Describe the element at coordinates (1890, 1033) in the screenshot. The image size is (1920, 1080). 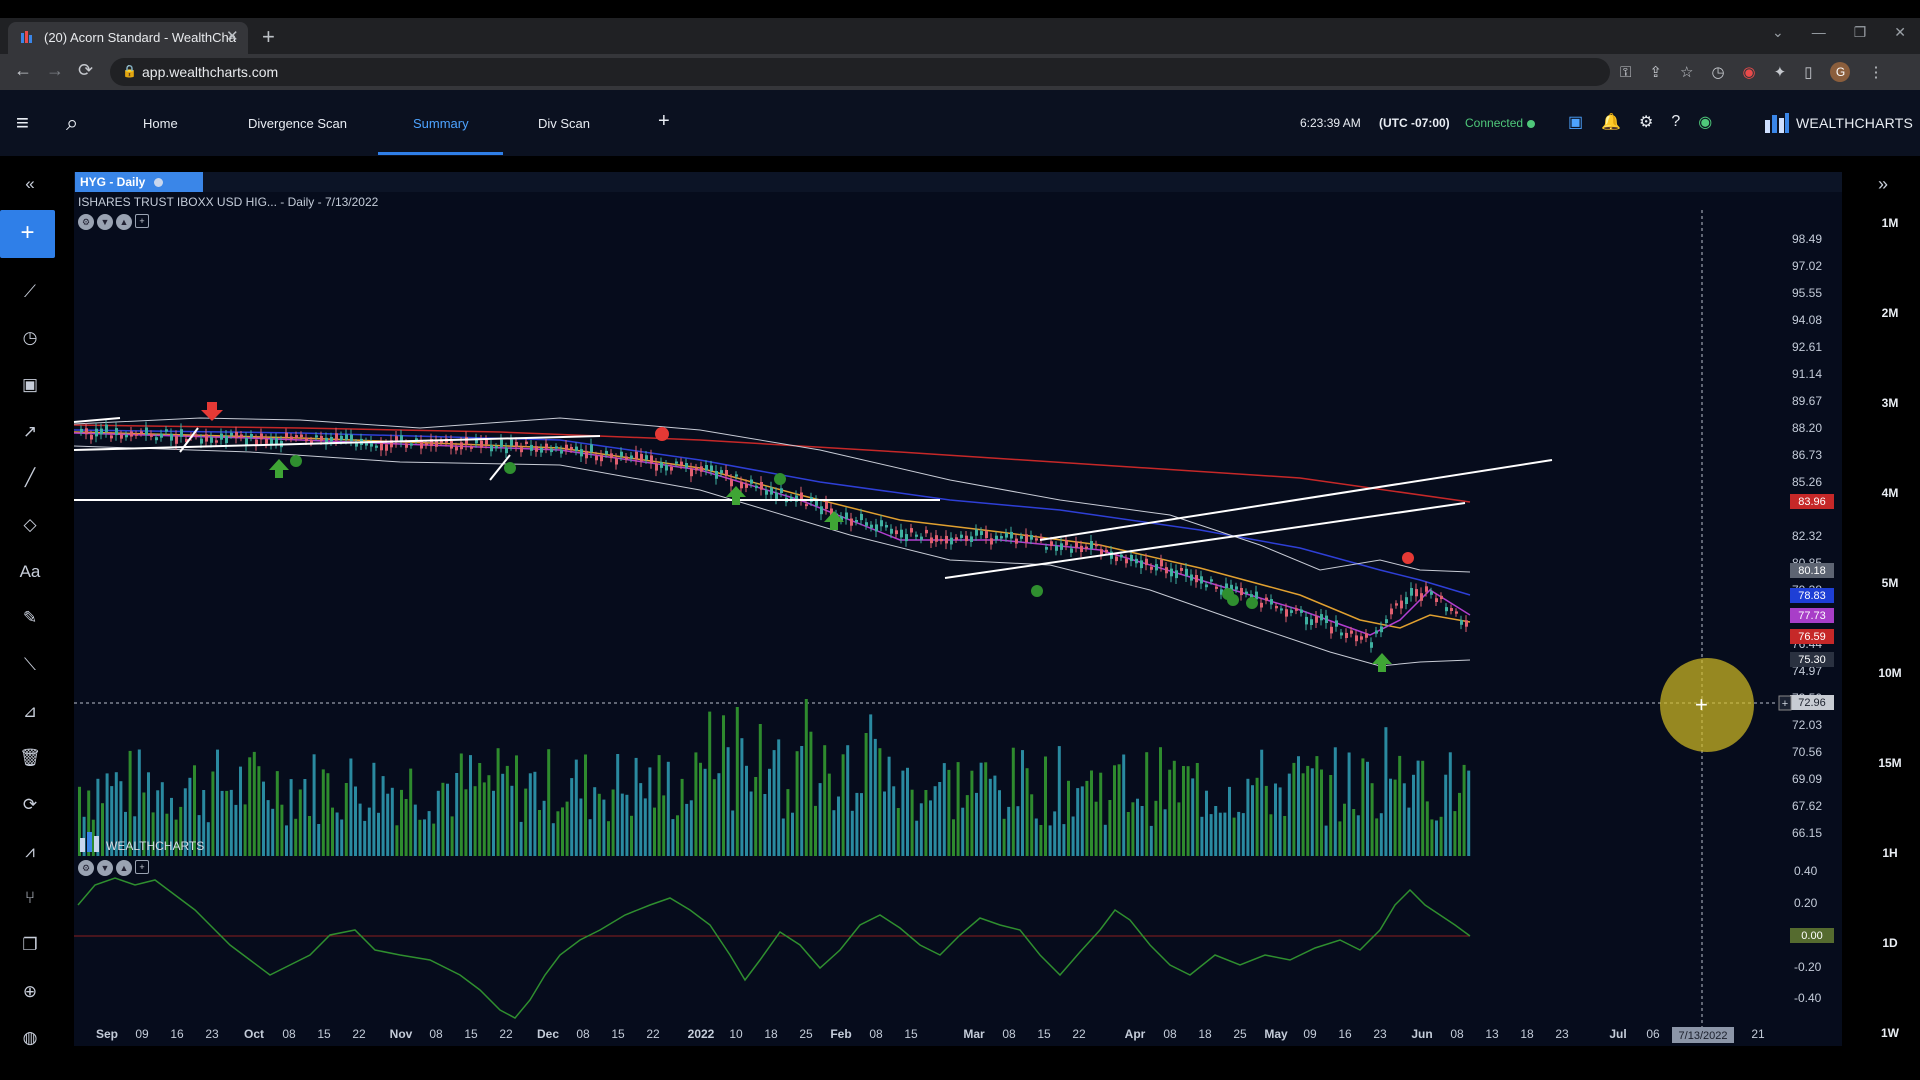
I see `timeframe-1w: 1W` at that location.